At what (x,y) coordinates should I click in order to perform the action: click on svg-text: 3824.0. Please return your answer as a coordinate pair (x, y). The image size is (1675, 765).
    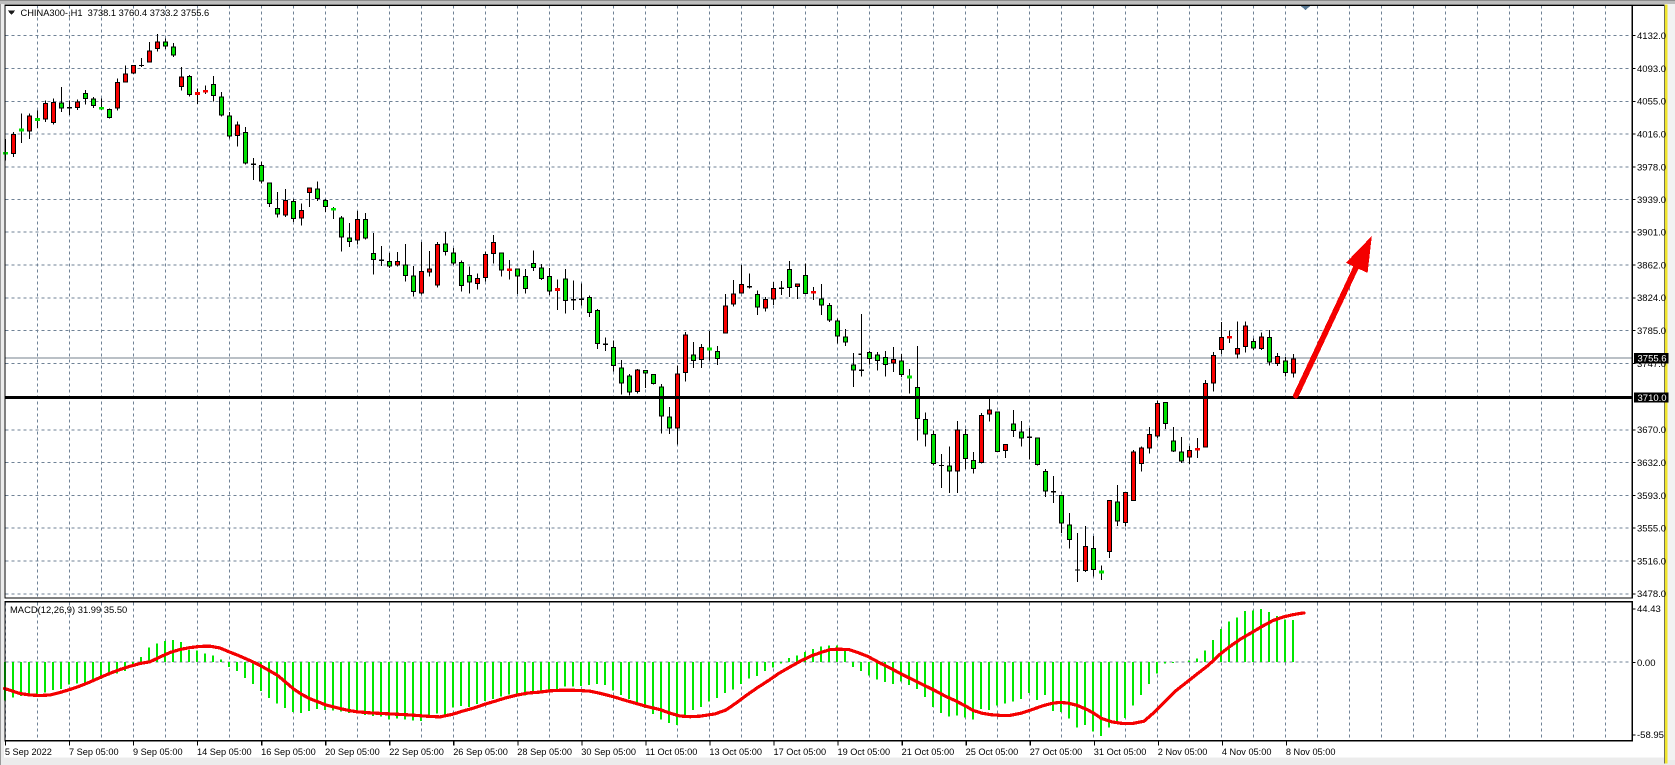
    Looking at the image, I should click on (1651, 298).